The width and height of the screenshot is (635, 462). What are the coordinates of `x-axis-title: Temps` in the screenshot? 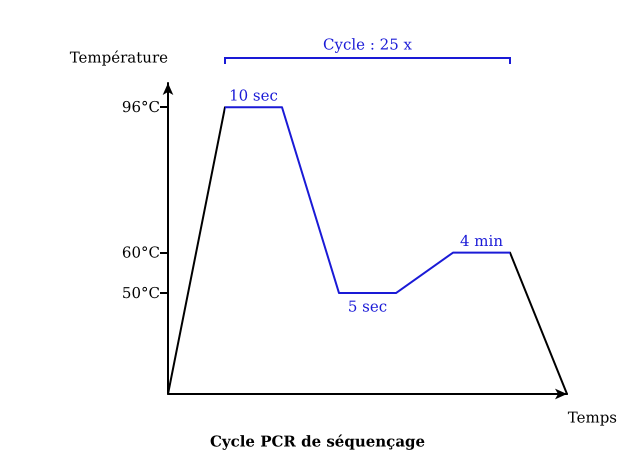 It's located at (592, 417).